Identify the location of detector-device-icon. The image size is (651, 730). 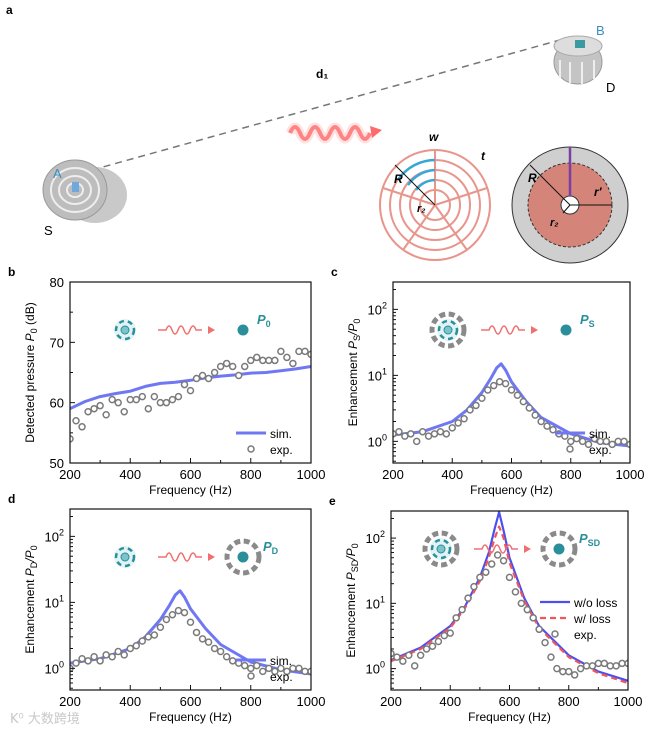
(578, 60).